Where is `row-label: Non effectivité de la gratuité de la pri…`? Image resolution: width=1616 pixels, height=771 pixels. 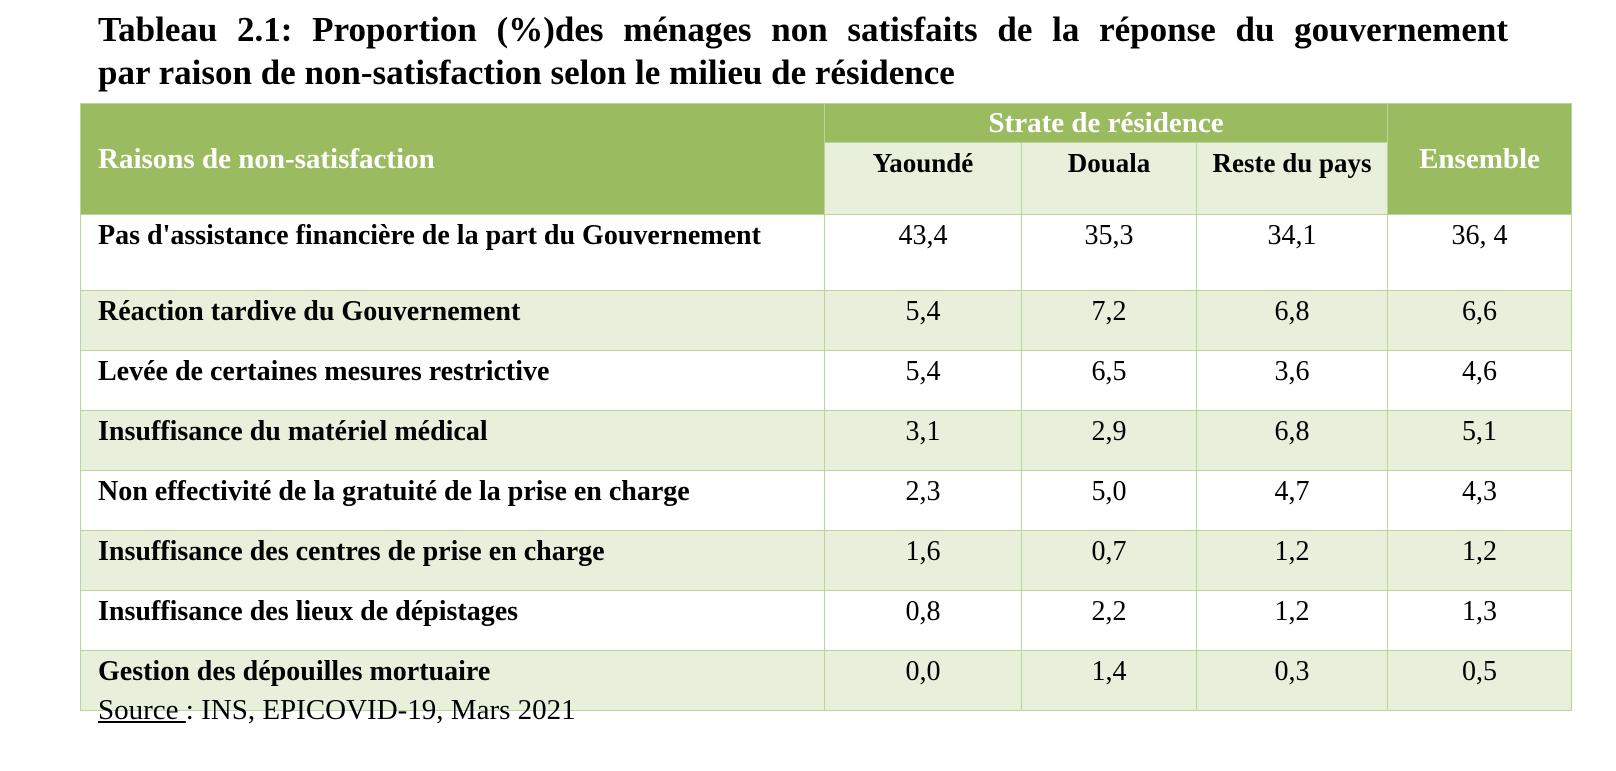 row-label: Non effectivité de la gratuité de la pri… is located at coordinates (452, 500).